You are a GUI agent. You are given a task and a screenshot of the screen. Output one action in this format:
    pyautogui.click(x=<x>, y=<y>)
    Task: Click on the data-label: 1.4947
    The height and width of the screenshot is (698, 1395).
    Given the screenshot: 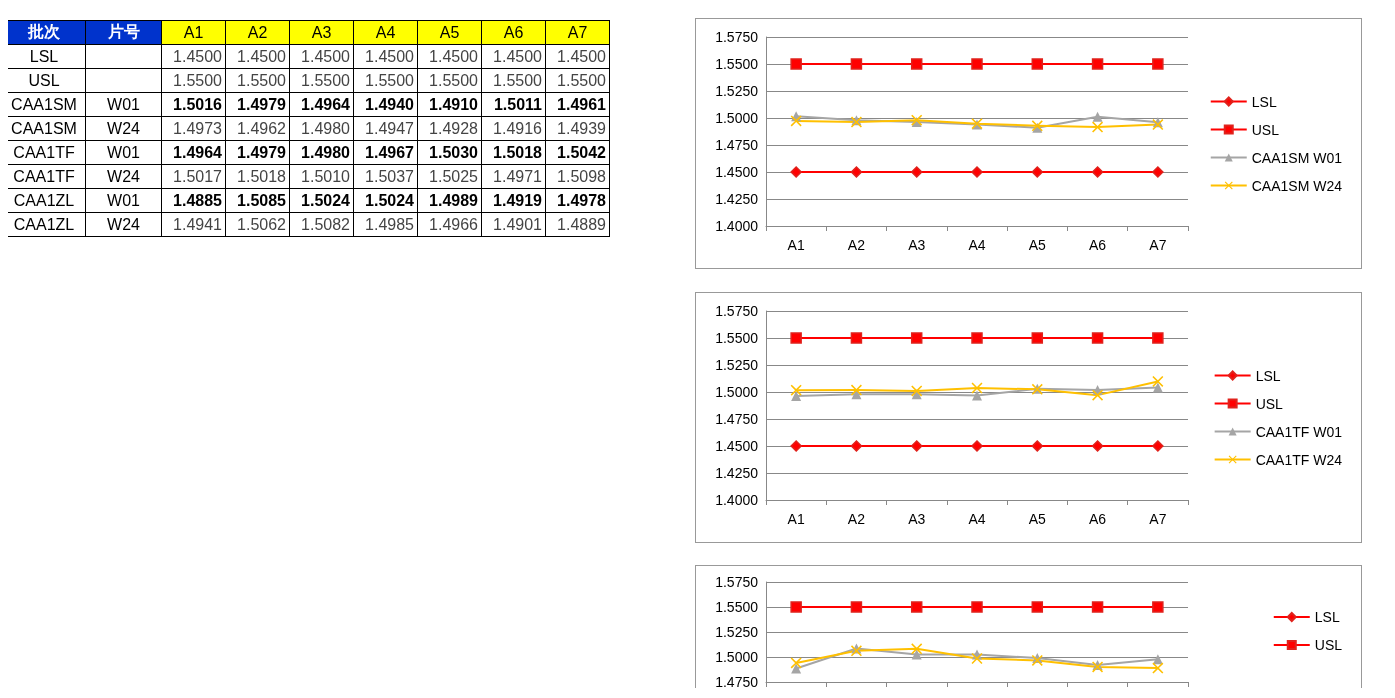 What is the action you would take?
    pyautogui.click(x=385, y=128)
    